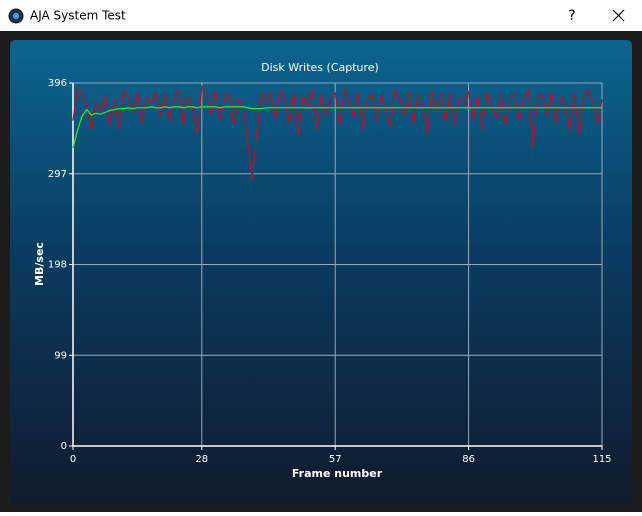 The image size is (642, 516). Describe the element at coordinates (337, 127) in the screenshot. I see `data-line` at that location.